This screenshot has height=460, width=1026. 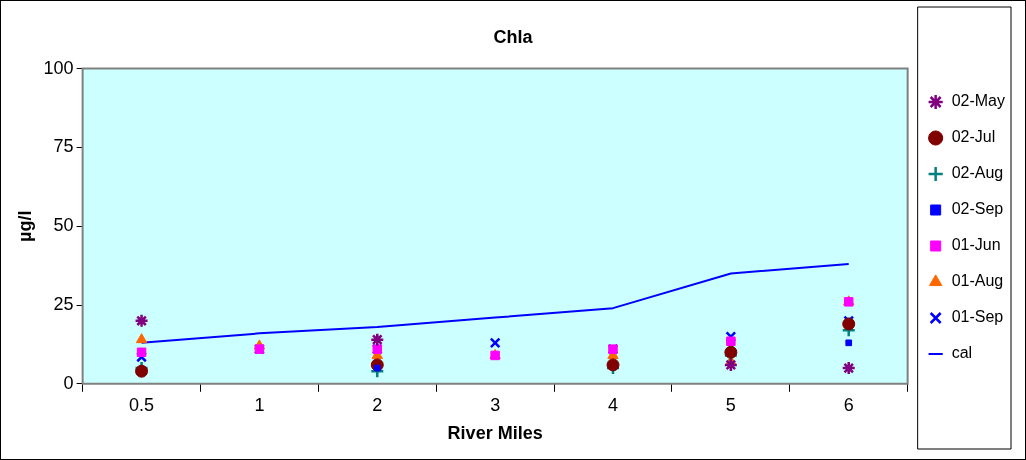 What do you see at coordinates (495, 433) in the screenshot?
I see `x-axis-title: River Miles` at bounding box center [495, 433].